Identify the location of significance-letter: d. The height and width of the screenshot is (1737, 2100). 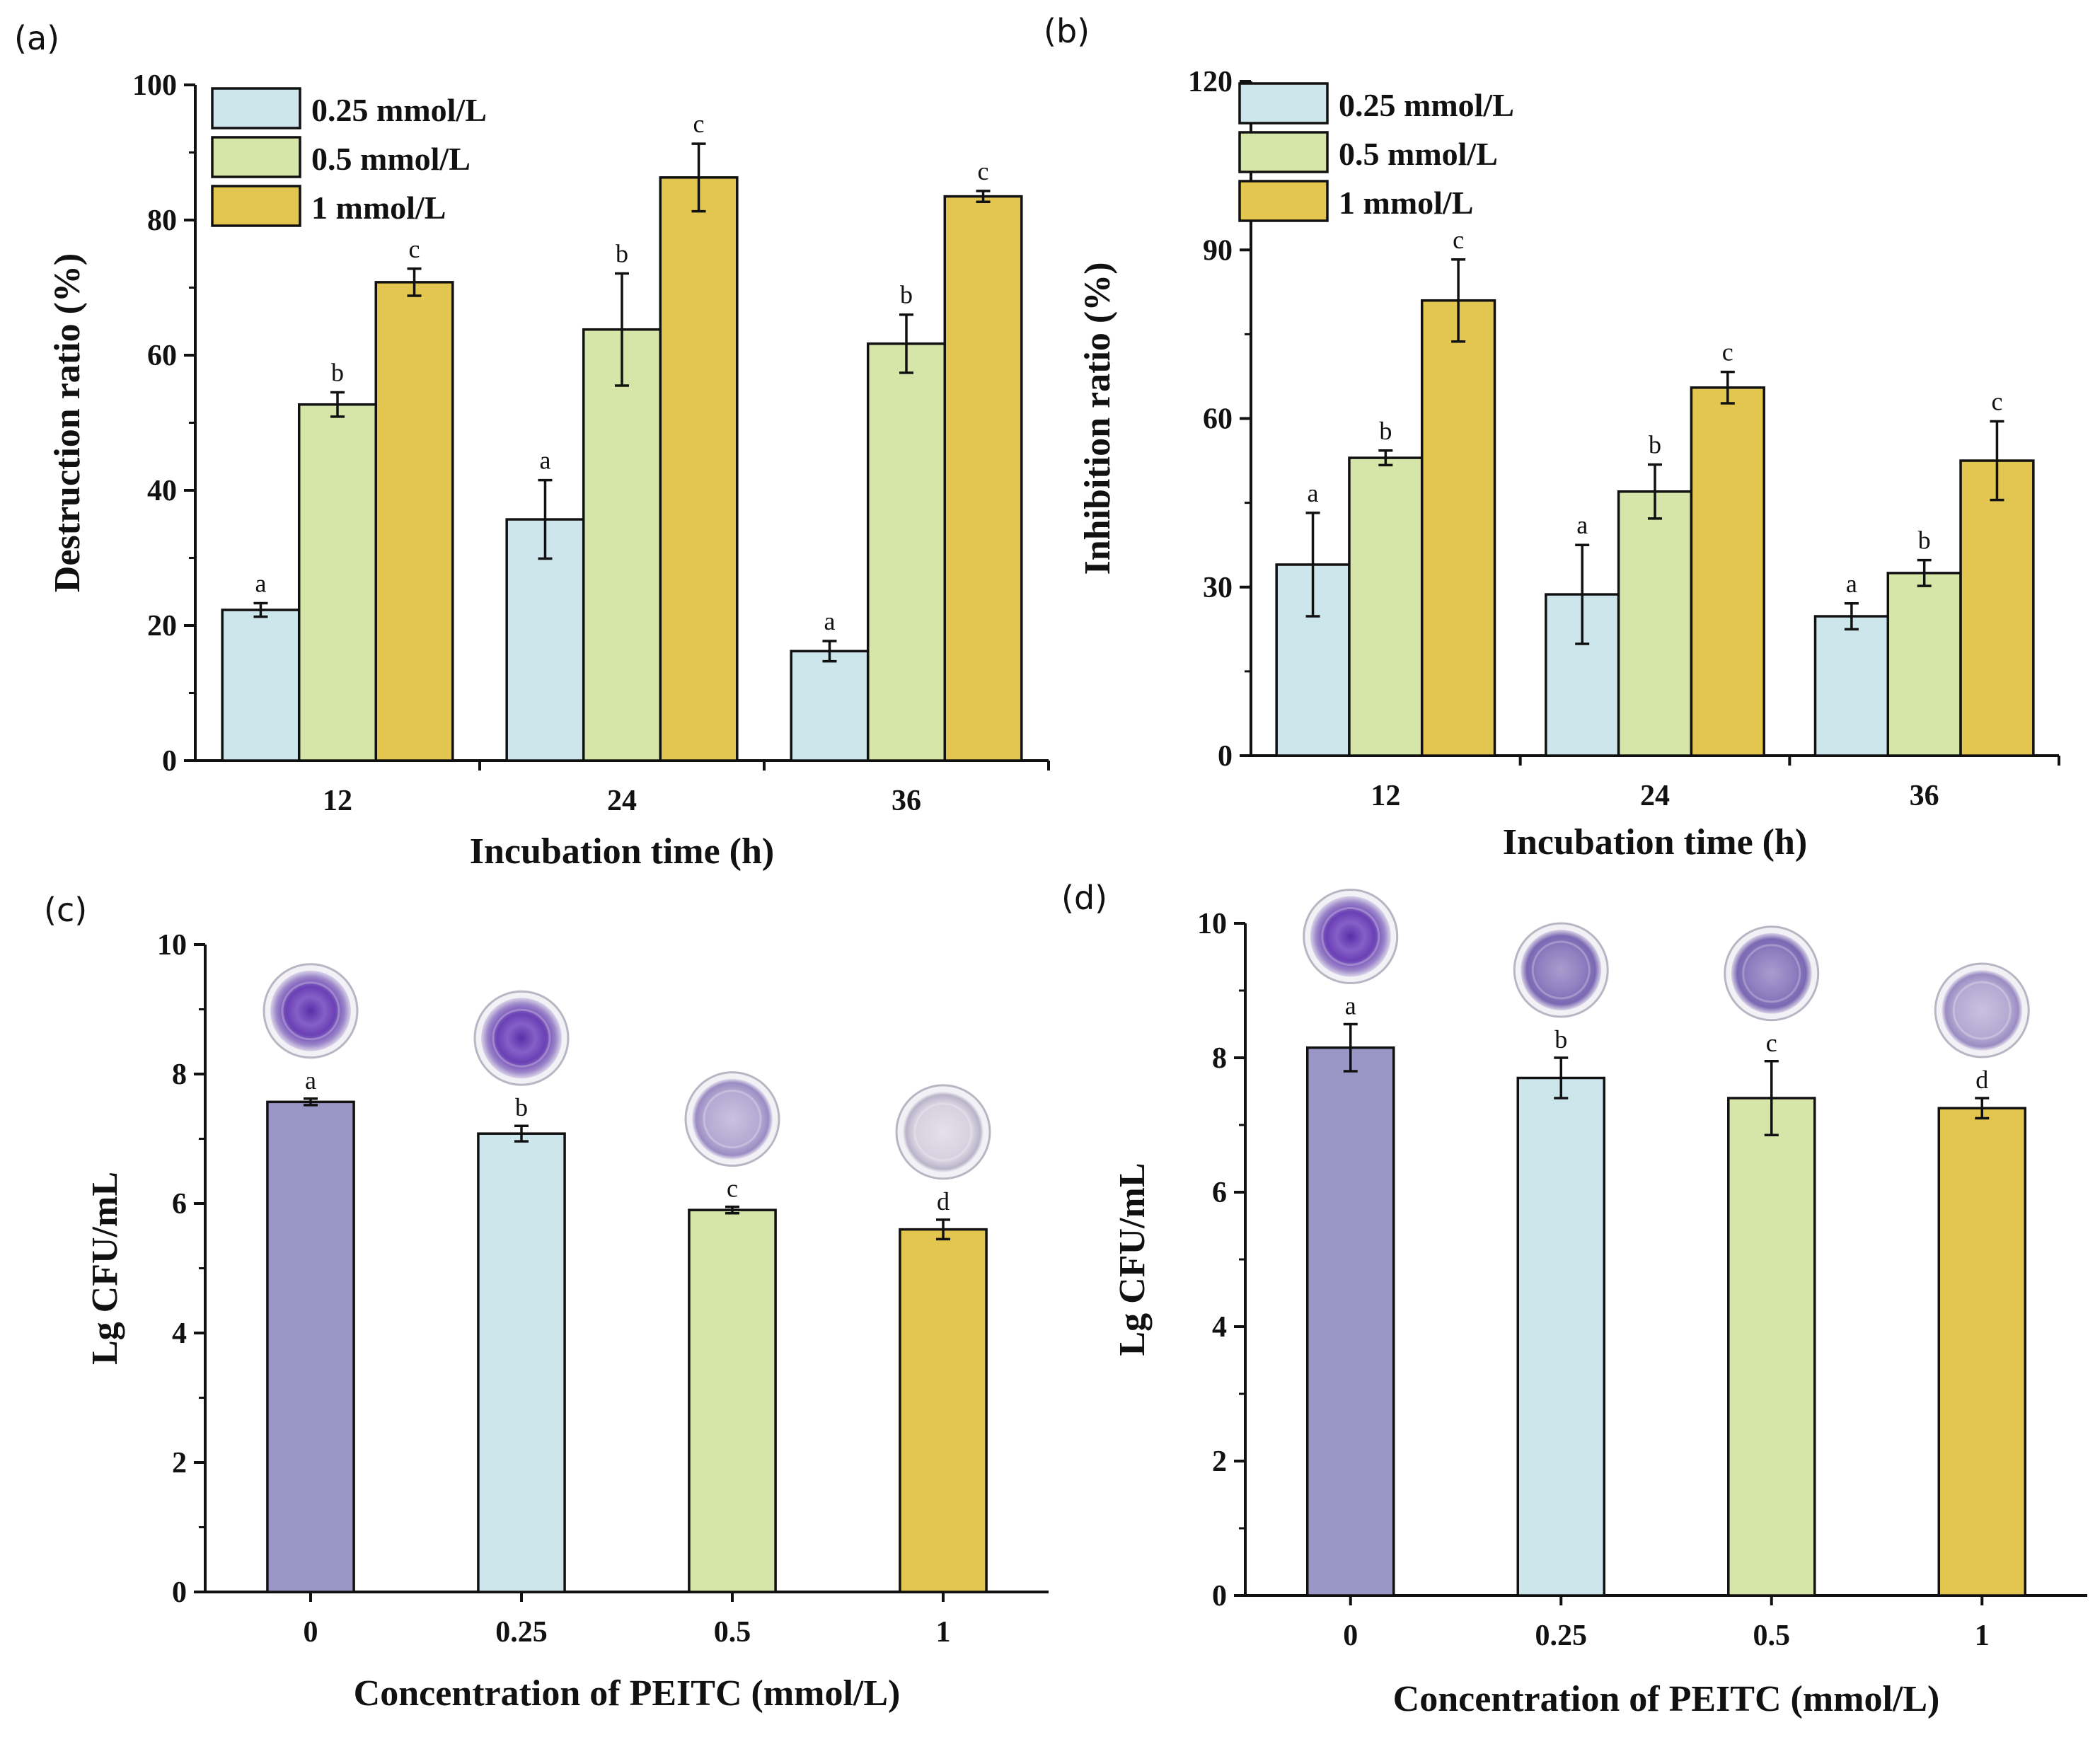
(1981, 1080).